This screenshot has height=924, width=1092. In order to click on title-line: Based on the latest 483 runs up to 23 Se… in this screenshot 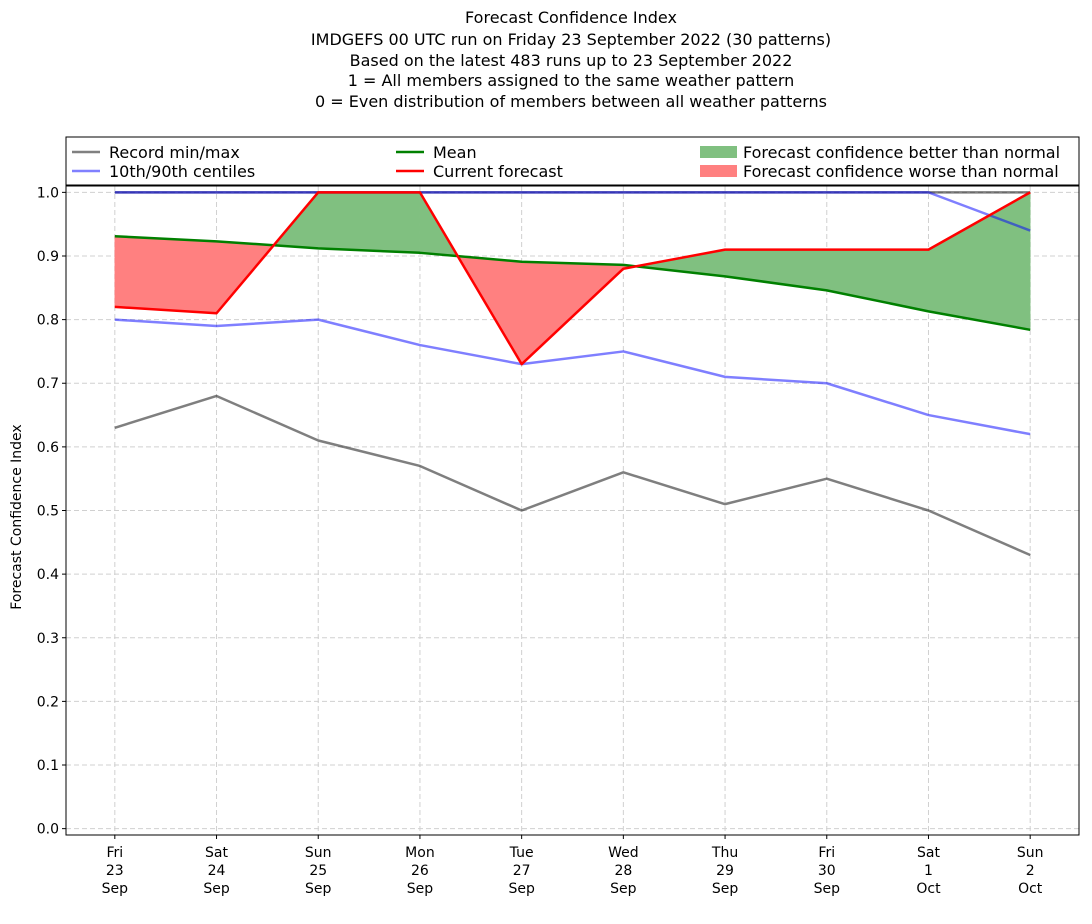, I will do `click(571, 60)`.